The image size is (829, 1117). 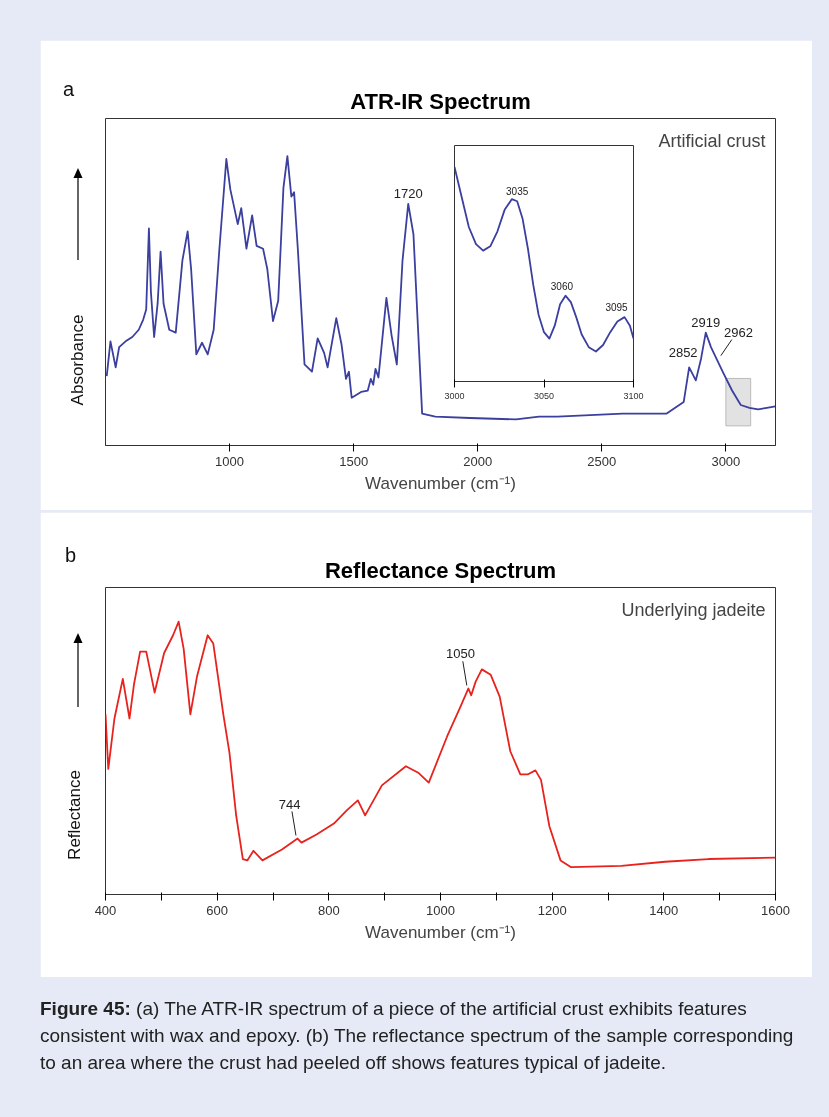 What do you see at coordinates (552, 910) in the screenshot?
I see `x-tick-label: 1200` at bounding box center [552, 910].